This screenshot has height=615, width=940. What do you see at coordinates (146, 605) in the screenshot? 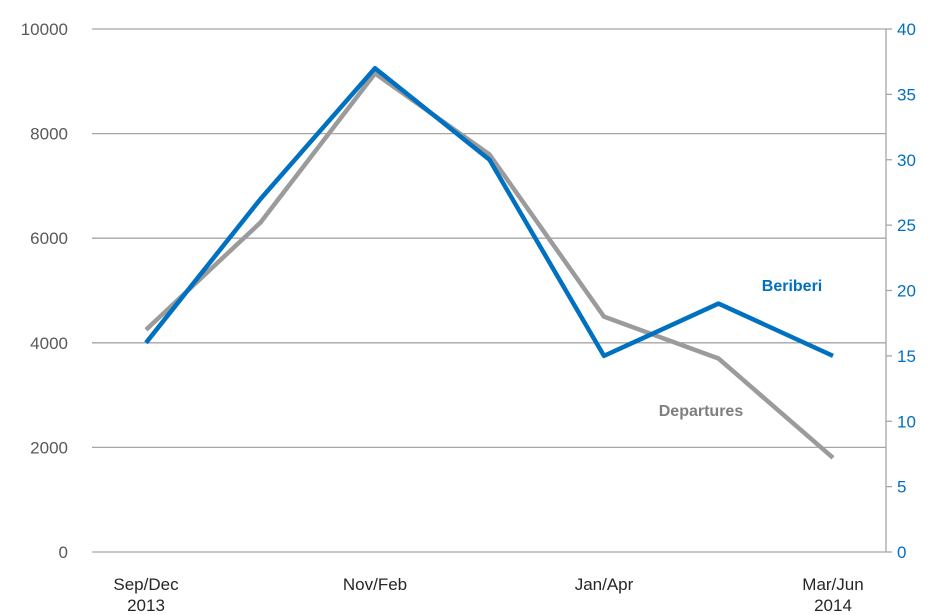
I see `x-axis-tick-label-year: 2013` at bounding box center [146, 605].